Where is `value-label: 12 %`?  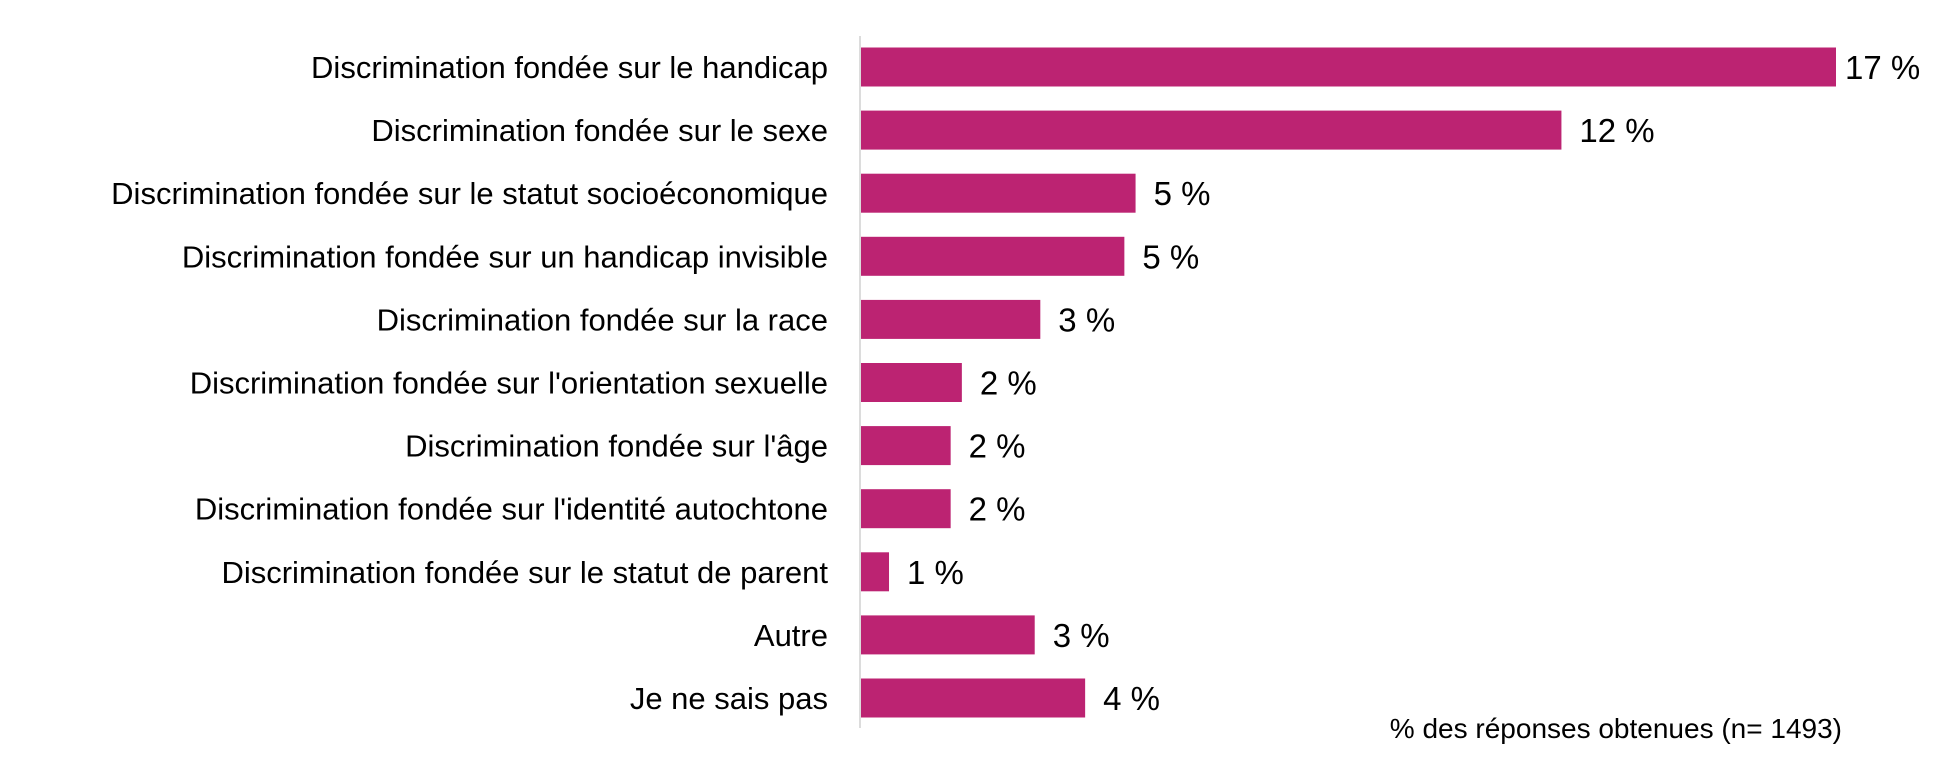
value-label: 12 % is located at coordinates (1616, 130).